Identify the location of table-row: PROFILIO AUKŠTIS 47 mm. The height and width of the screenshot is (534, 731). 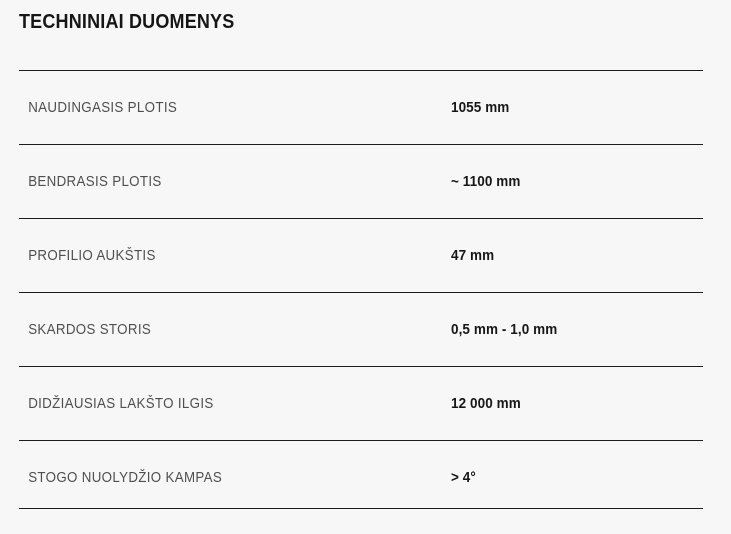
(361, 255).